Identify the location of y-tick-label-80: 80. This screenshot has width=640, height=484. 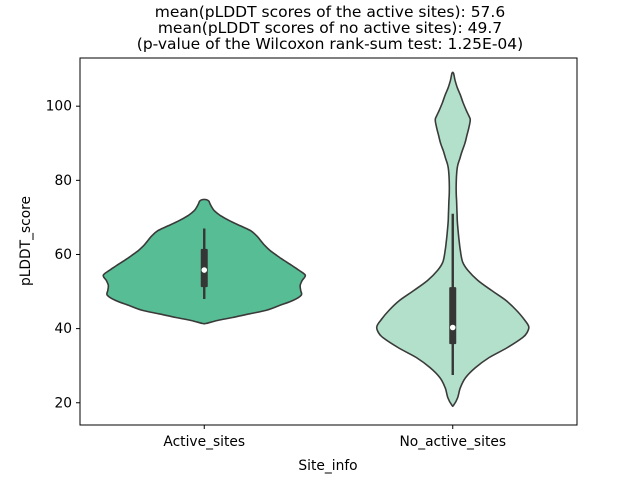
(63, 181).